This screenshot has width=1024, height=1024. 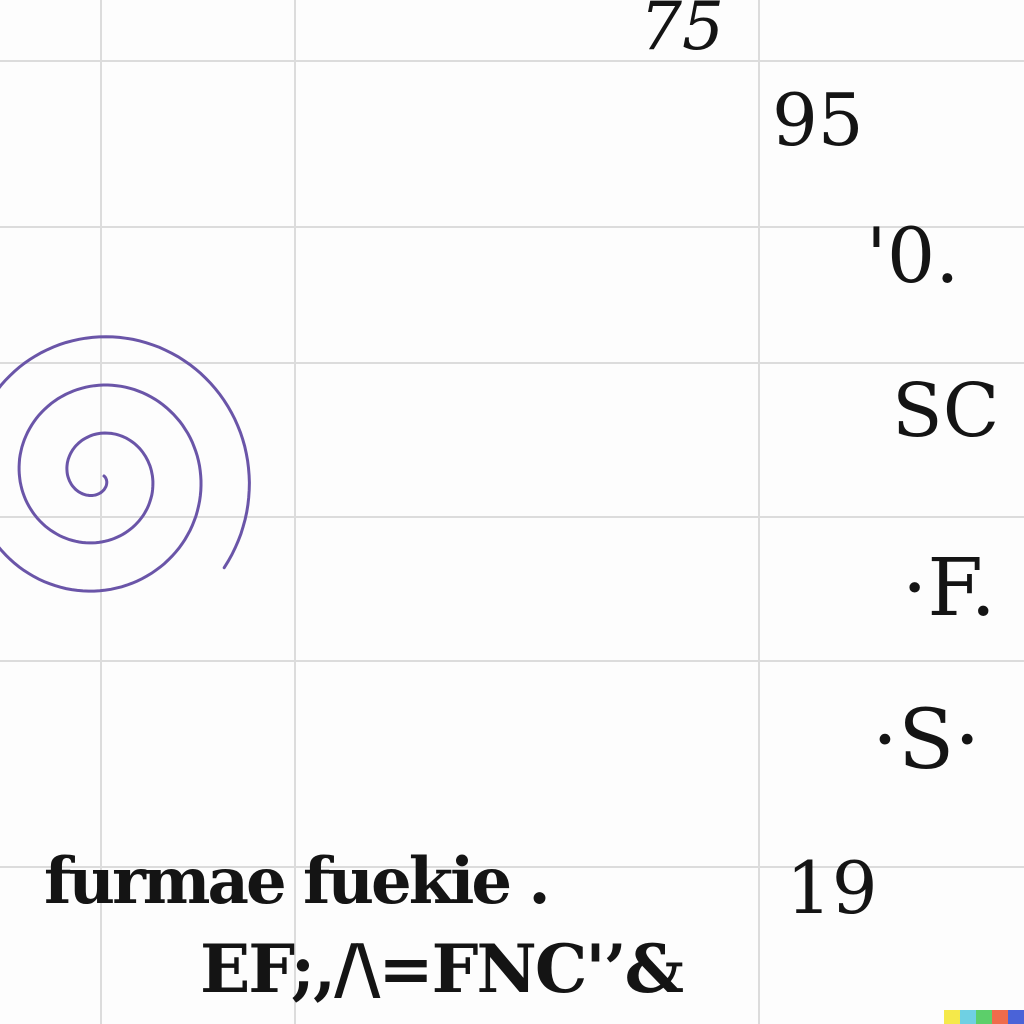 What do you see at coordinates (297, 881) in the screenshot?
I see `glyph-bottom-line-1: furmae fuekie .` at bounding box center [297, 881].